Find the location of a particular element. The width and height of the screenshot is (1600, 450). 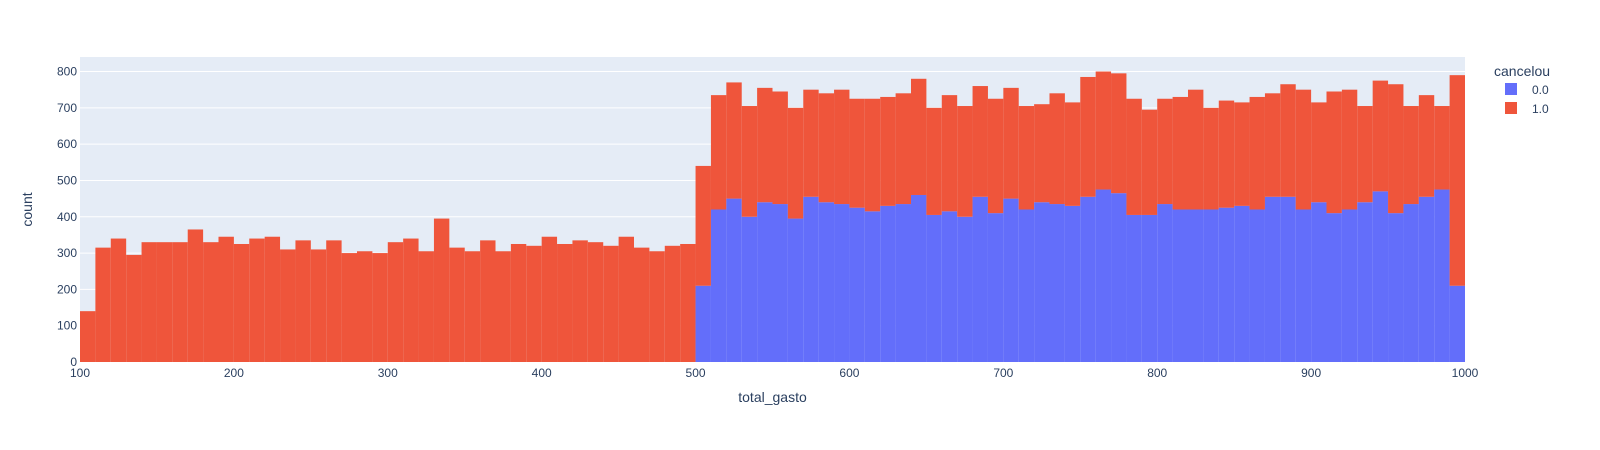

legend-item-0-0: 0.0 is located at coordinates (1527, 90).